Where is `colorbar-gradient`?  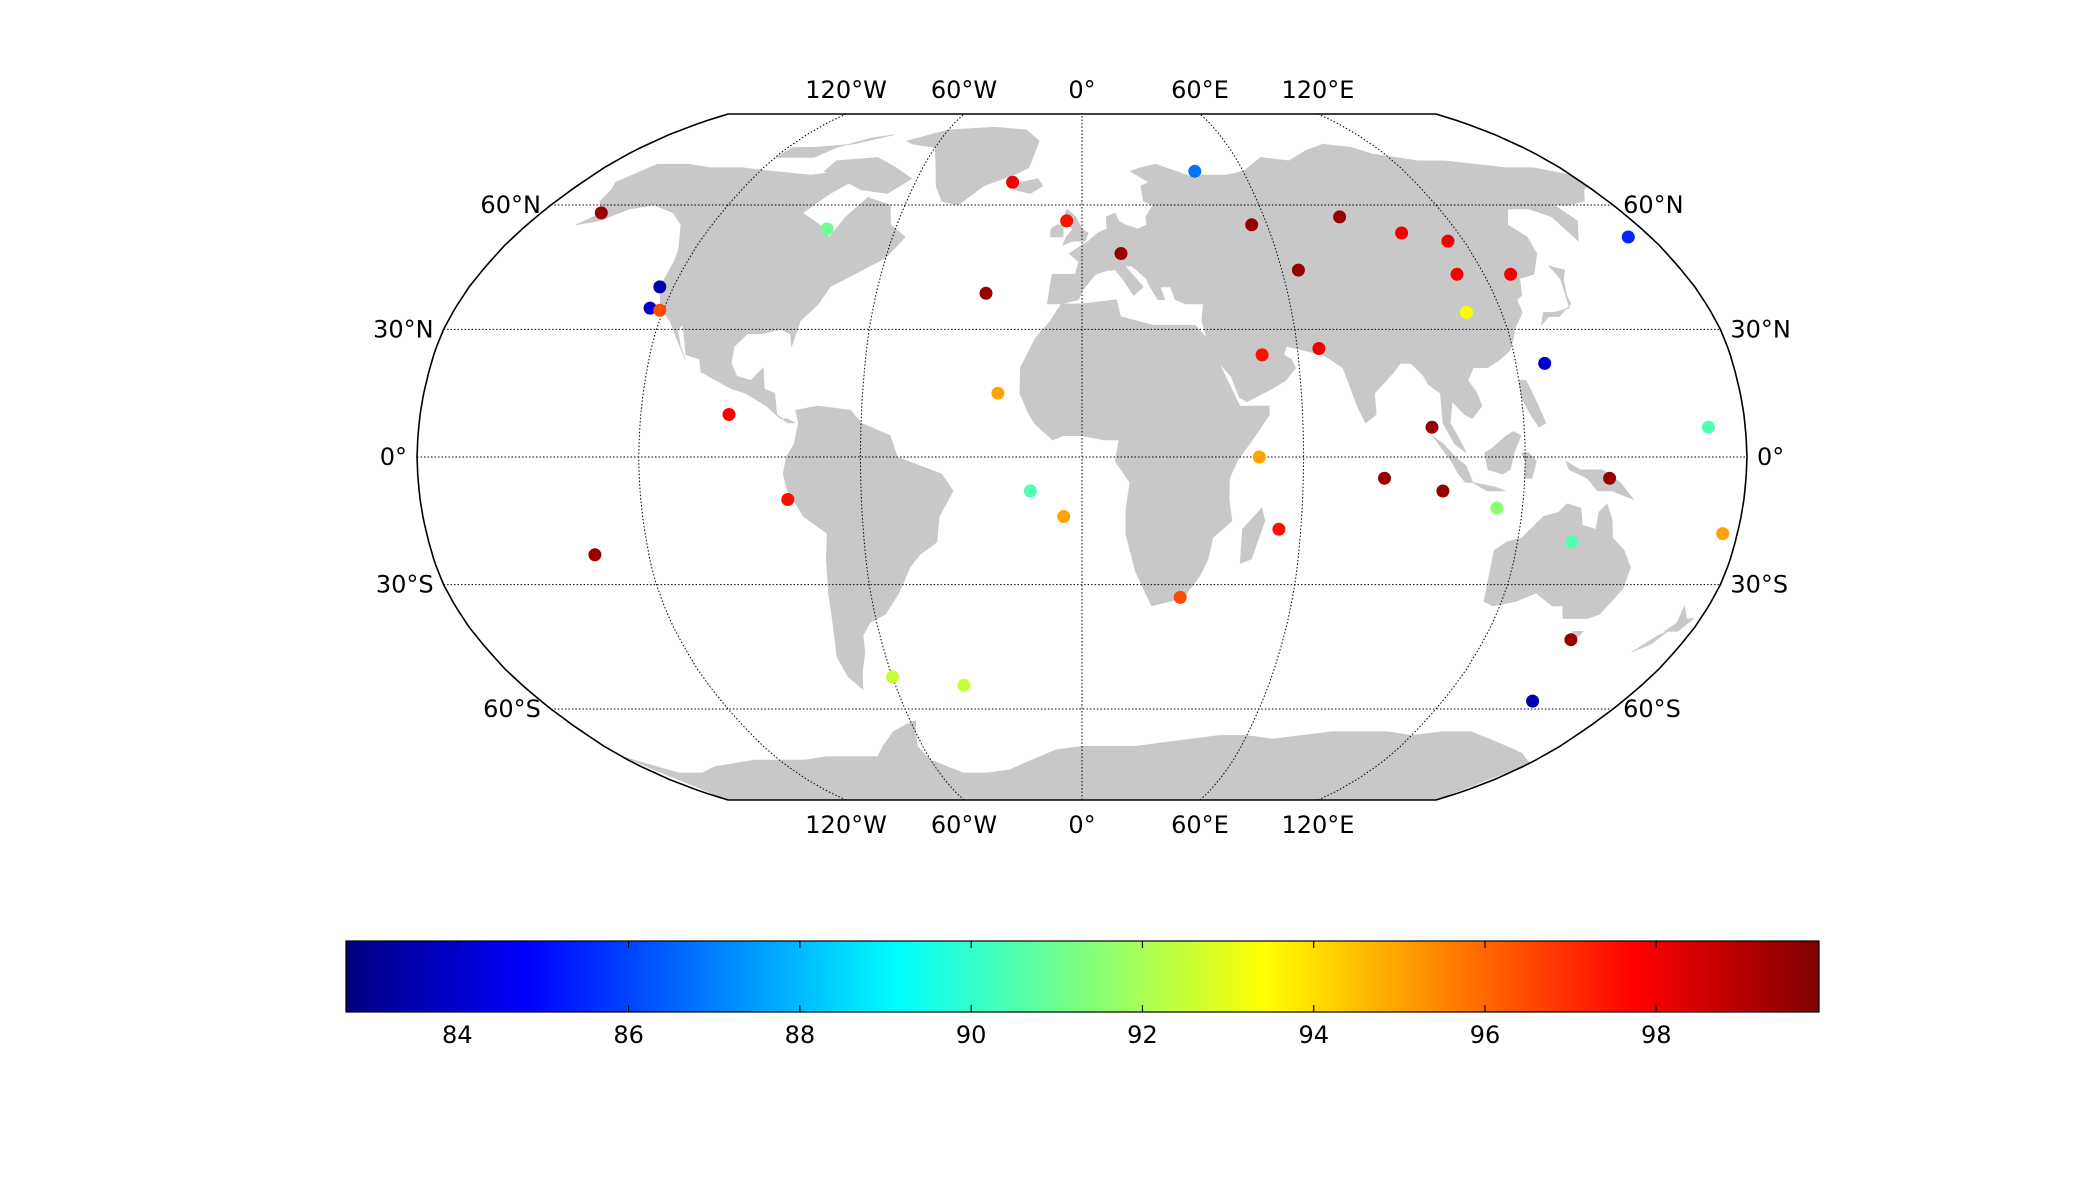
colorbar-gradient is located at coordinates (1082, 976).